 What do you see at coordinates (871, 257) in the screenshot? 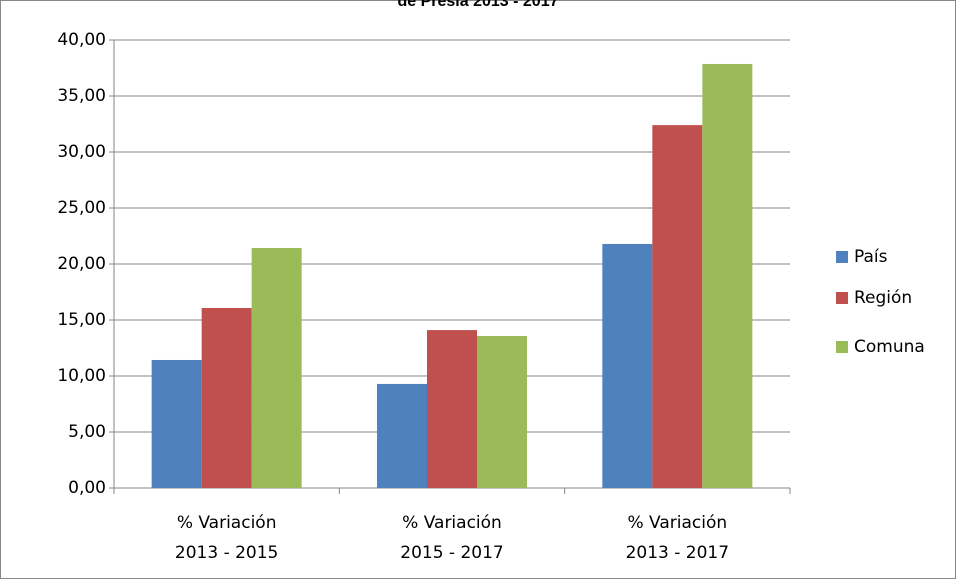
I see `legend-label: País` at bounding box center [871, 257].